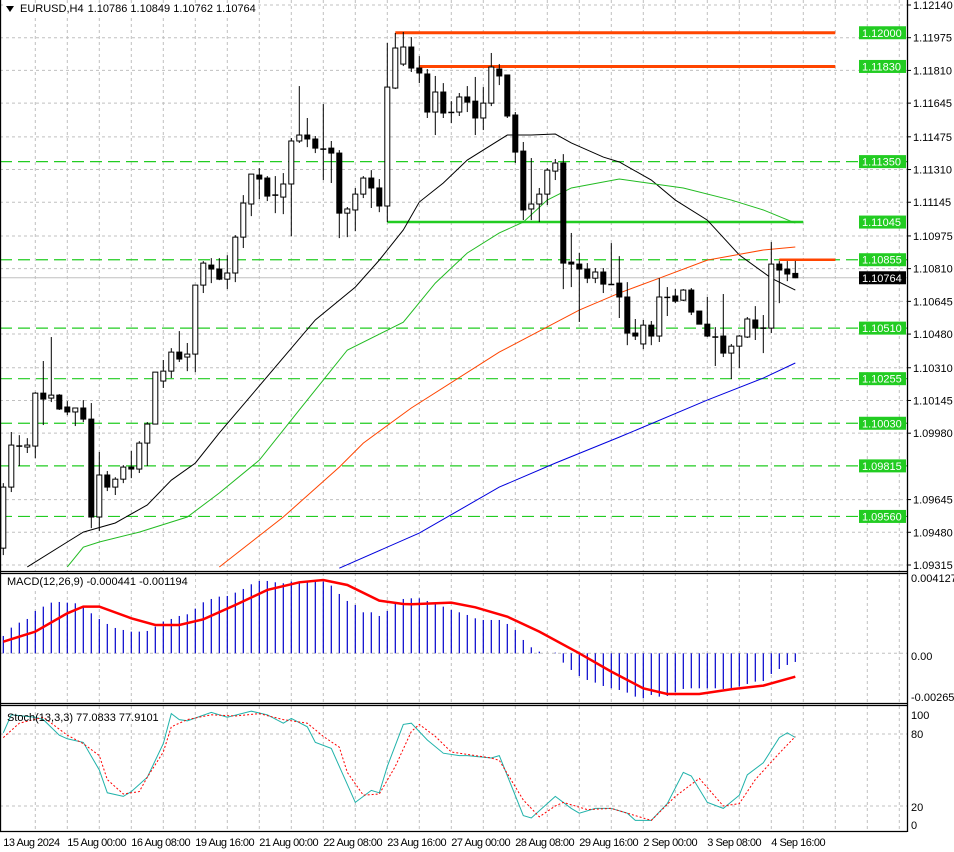 Image resolution: width=954 pixels, height=852 pixels. I want to click on time-axis-label: 19 Aug 16:00, so click(224, 843).